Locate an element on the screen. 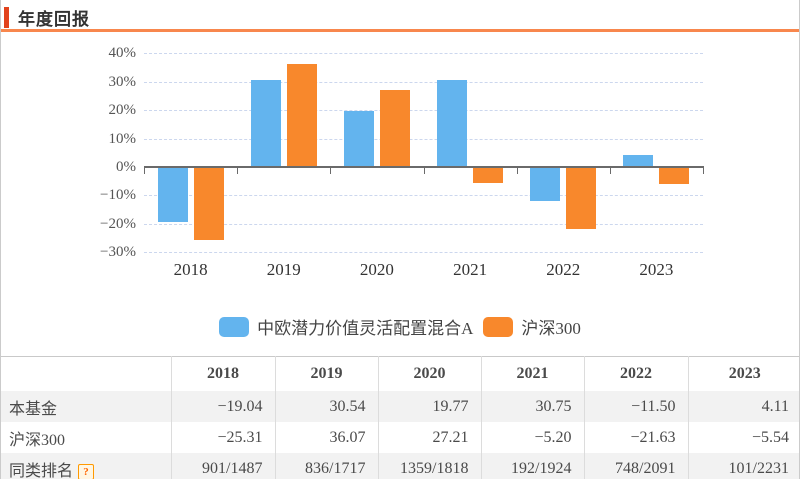  chart-legend: 中欧潜力价值灵活配置混合A 沪深300 is located at coordinates (400, 326).